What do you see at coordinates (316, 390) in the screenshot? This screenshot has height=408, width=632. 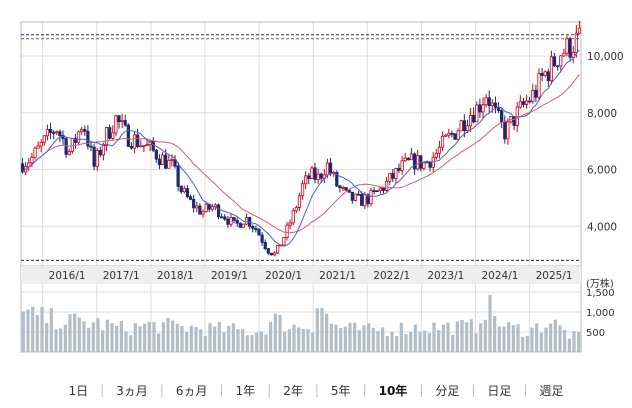 I see `period-selector: 1日 | 3ヵ月 | 6ヵ月 | 1年 | 2年 | 5年 | 10年 | 分足 | 日足 | 週足` at bounding box center [316, 390].